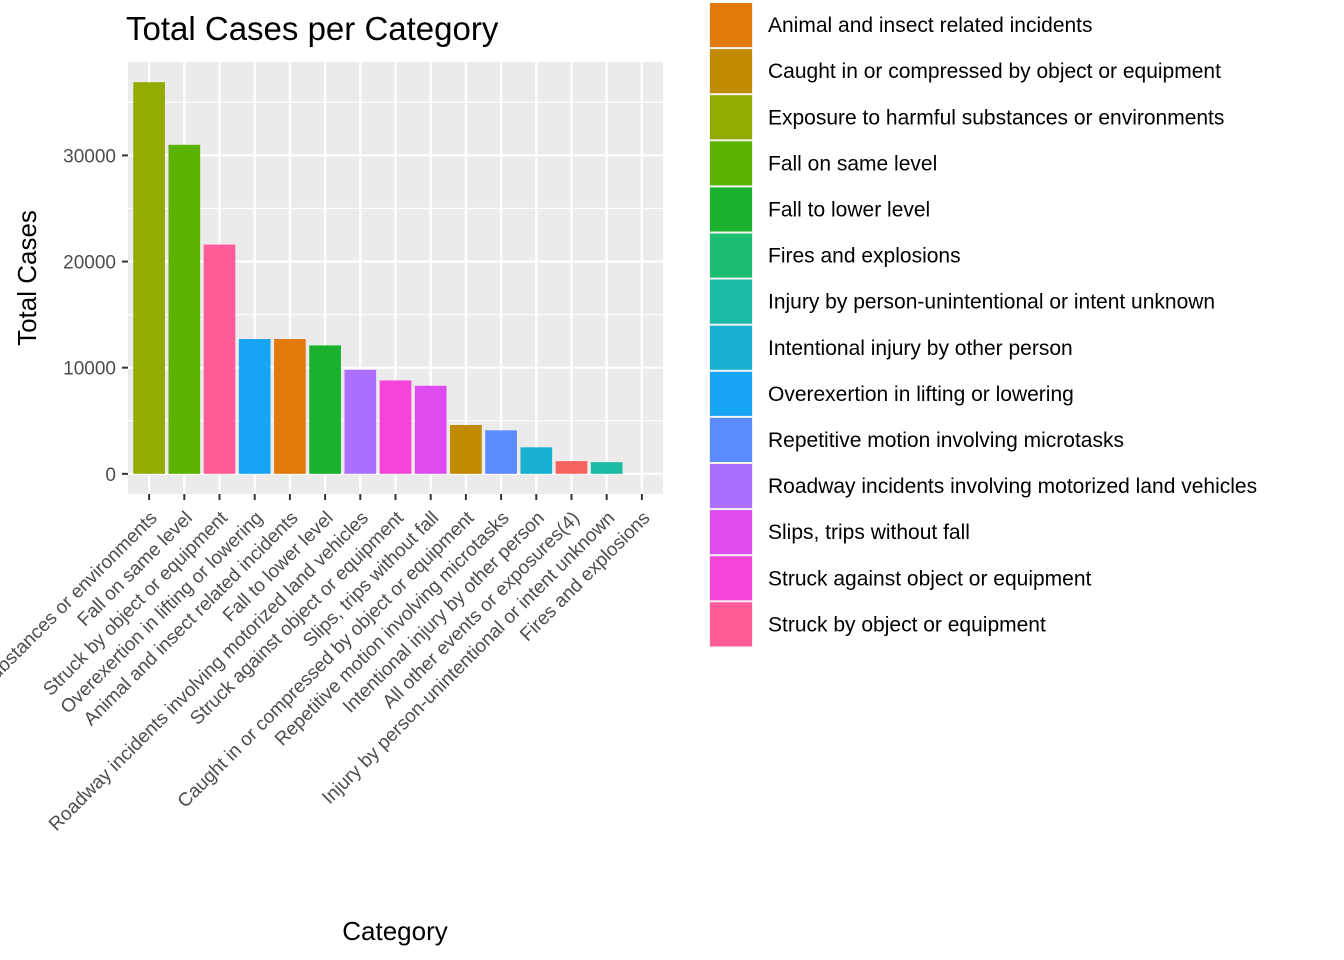 The width and height of the screenshot is (1344, 960). I want to click on y-axis-title: Total Cases, so click(27, 278).